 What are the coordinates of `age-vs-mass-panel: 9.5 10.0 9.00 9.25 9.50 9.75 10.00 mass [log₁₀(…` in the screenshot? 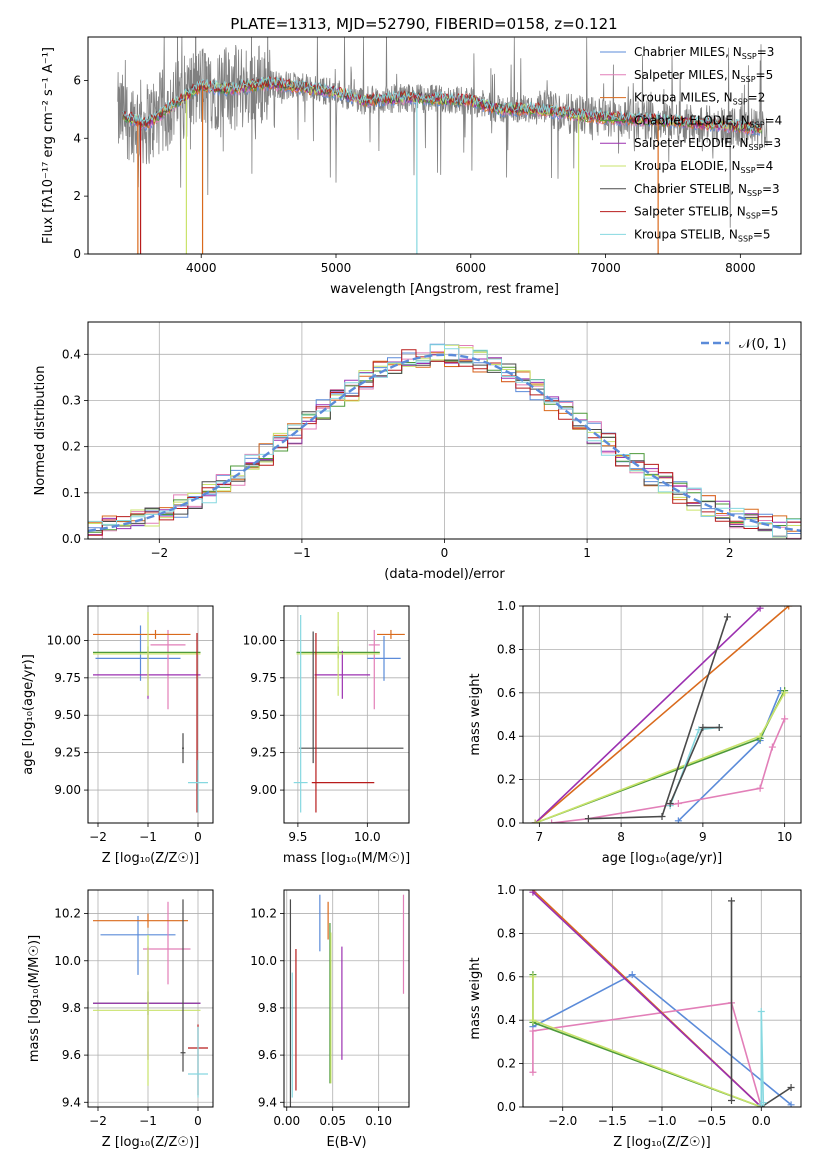 It's located at (326, 735).